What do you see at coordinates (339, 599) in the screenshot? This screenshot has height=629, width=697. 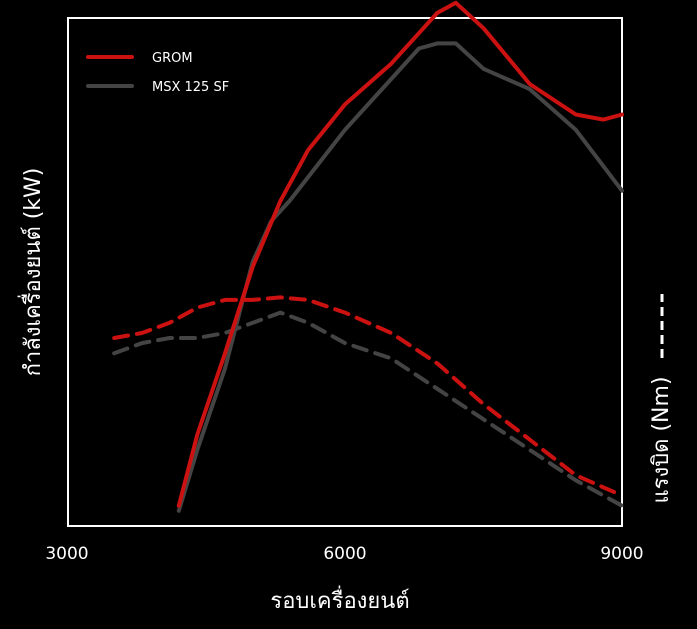 I see `x-axis-title: รอบเครื่องยนต์` at bounding box center [339, 599].